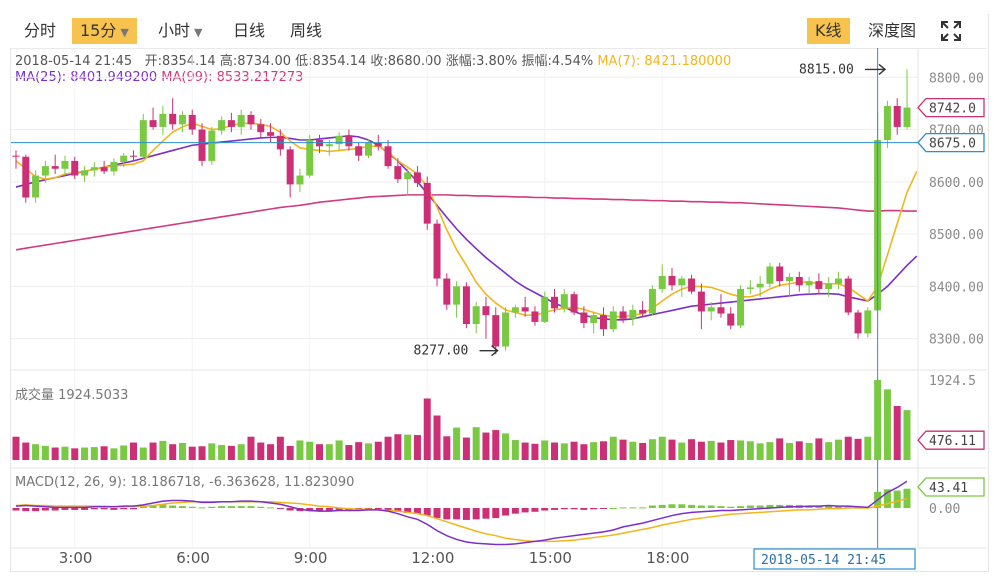 The image size is (994, 580). I want to click on x-tick-label: 15:00, so click(550, 558).